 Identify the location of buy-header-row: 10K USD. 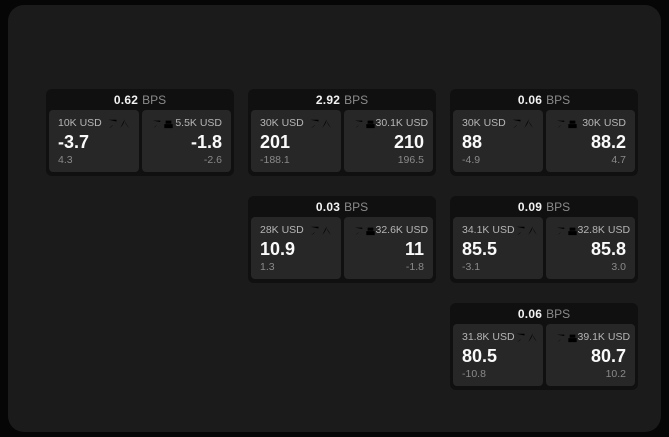
(94, 123).